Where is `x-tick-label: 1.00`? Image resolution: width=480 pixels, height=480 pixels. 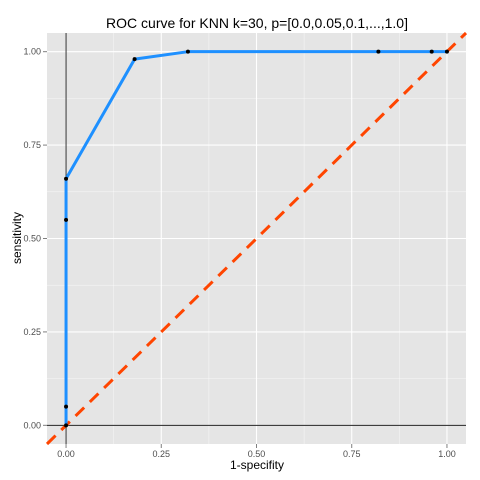
x-tick-label: 1.00 is located at coordinates (447, 454).